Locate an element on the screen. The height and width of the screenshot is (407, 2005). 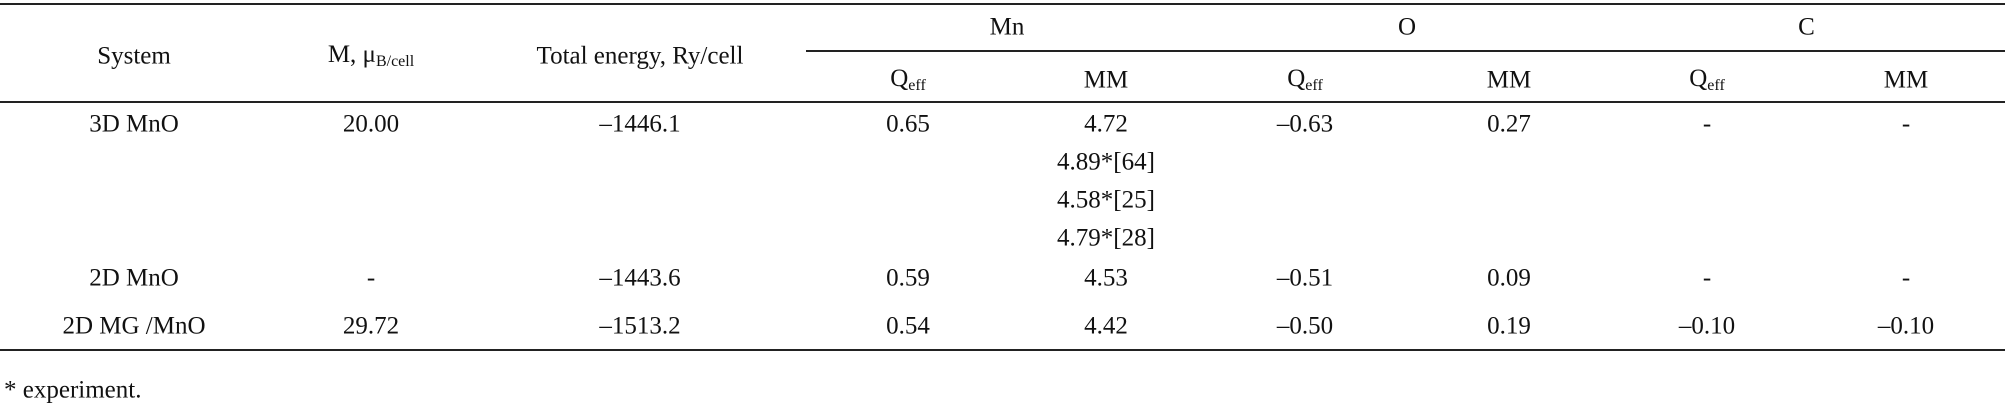
table-cell: 20.00 is located at coordinates (371, 124).